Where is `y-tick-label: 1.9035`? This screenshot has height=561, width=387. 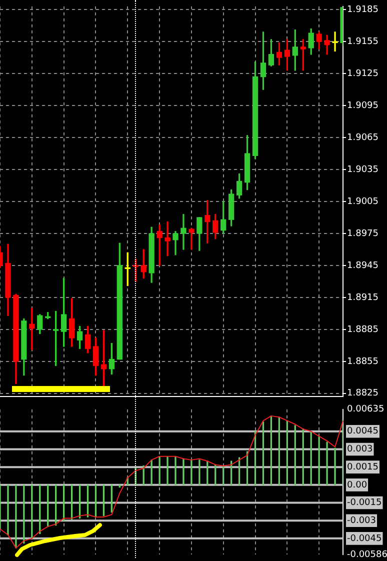
y-tick-label: 1.9035 is located at coordinates (362, 169).